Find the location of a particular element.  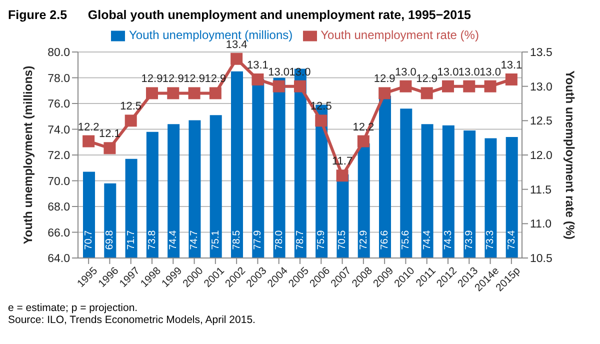

data-label: 74.3 is located at coordinates (448, 240).